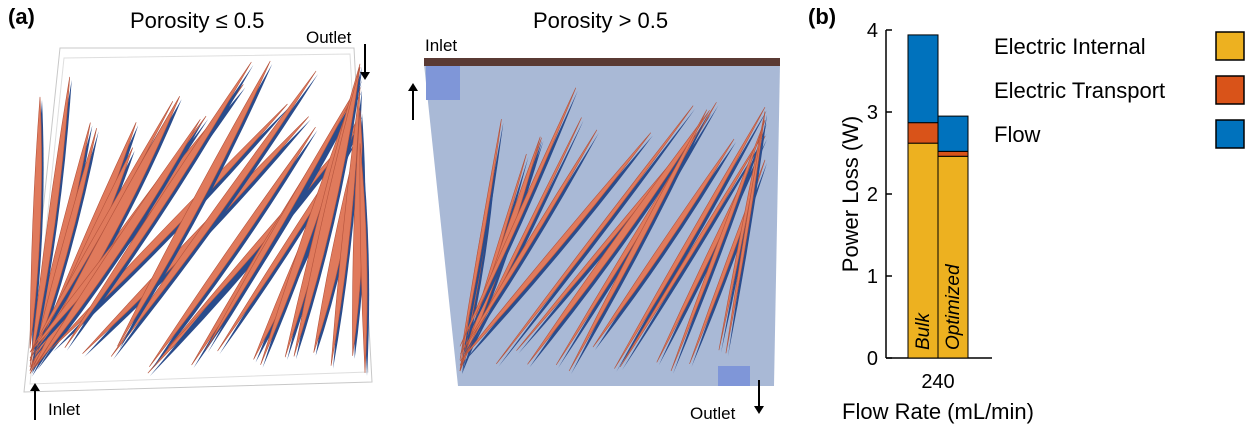 Image resolution: width=1253 pixels, height=428 pixels. What do you see at coordinates (1070, 46) in the screenshot?
I see `legend-entry-label: Electric Internal` at bounding box center [1070, 46].